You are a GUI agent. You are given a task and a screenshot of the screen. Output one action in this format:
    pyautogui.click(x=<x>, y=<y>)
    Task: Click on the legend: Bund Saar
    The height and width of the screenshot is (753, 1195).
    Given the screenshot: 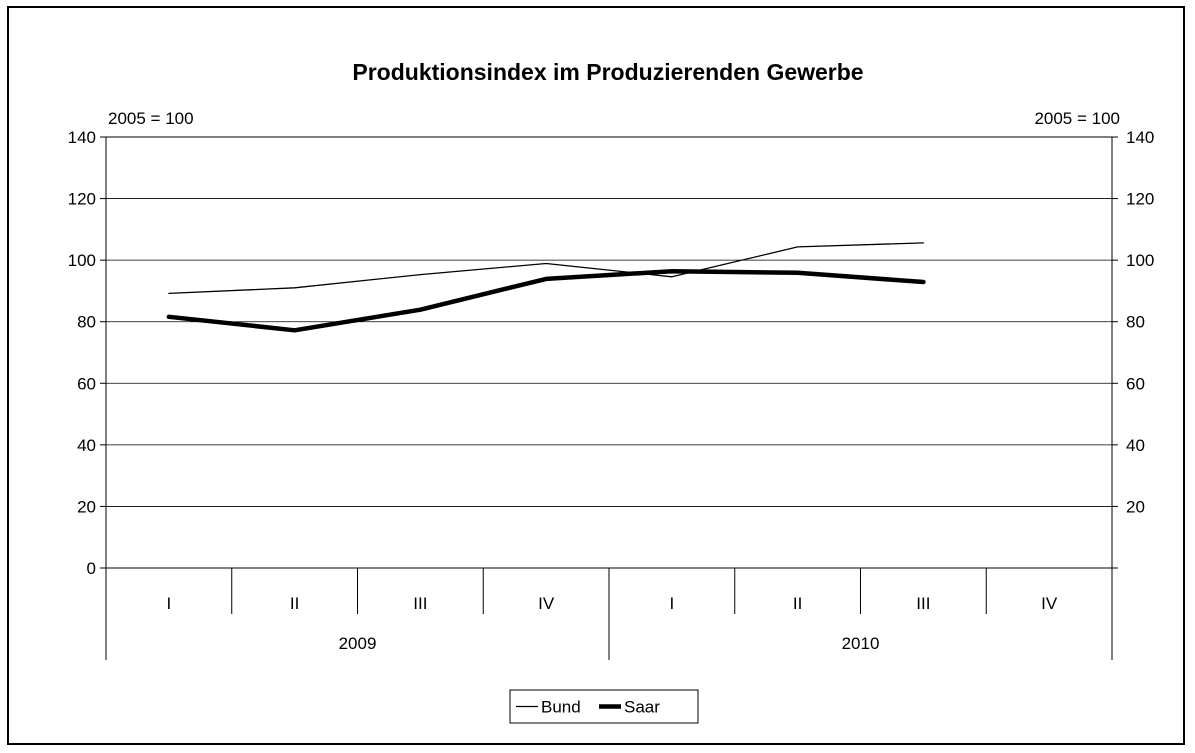 What is the action you would take?
    pyautogui.click(x=604, y=706)
    